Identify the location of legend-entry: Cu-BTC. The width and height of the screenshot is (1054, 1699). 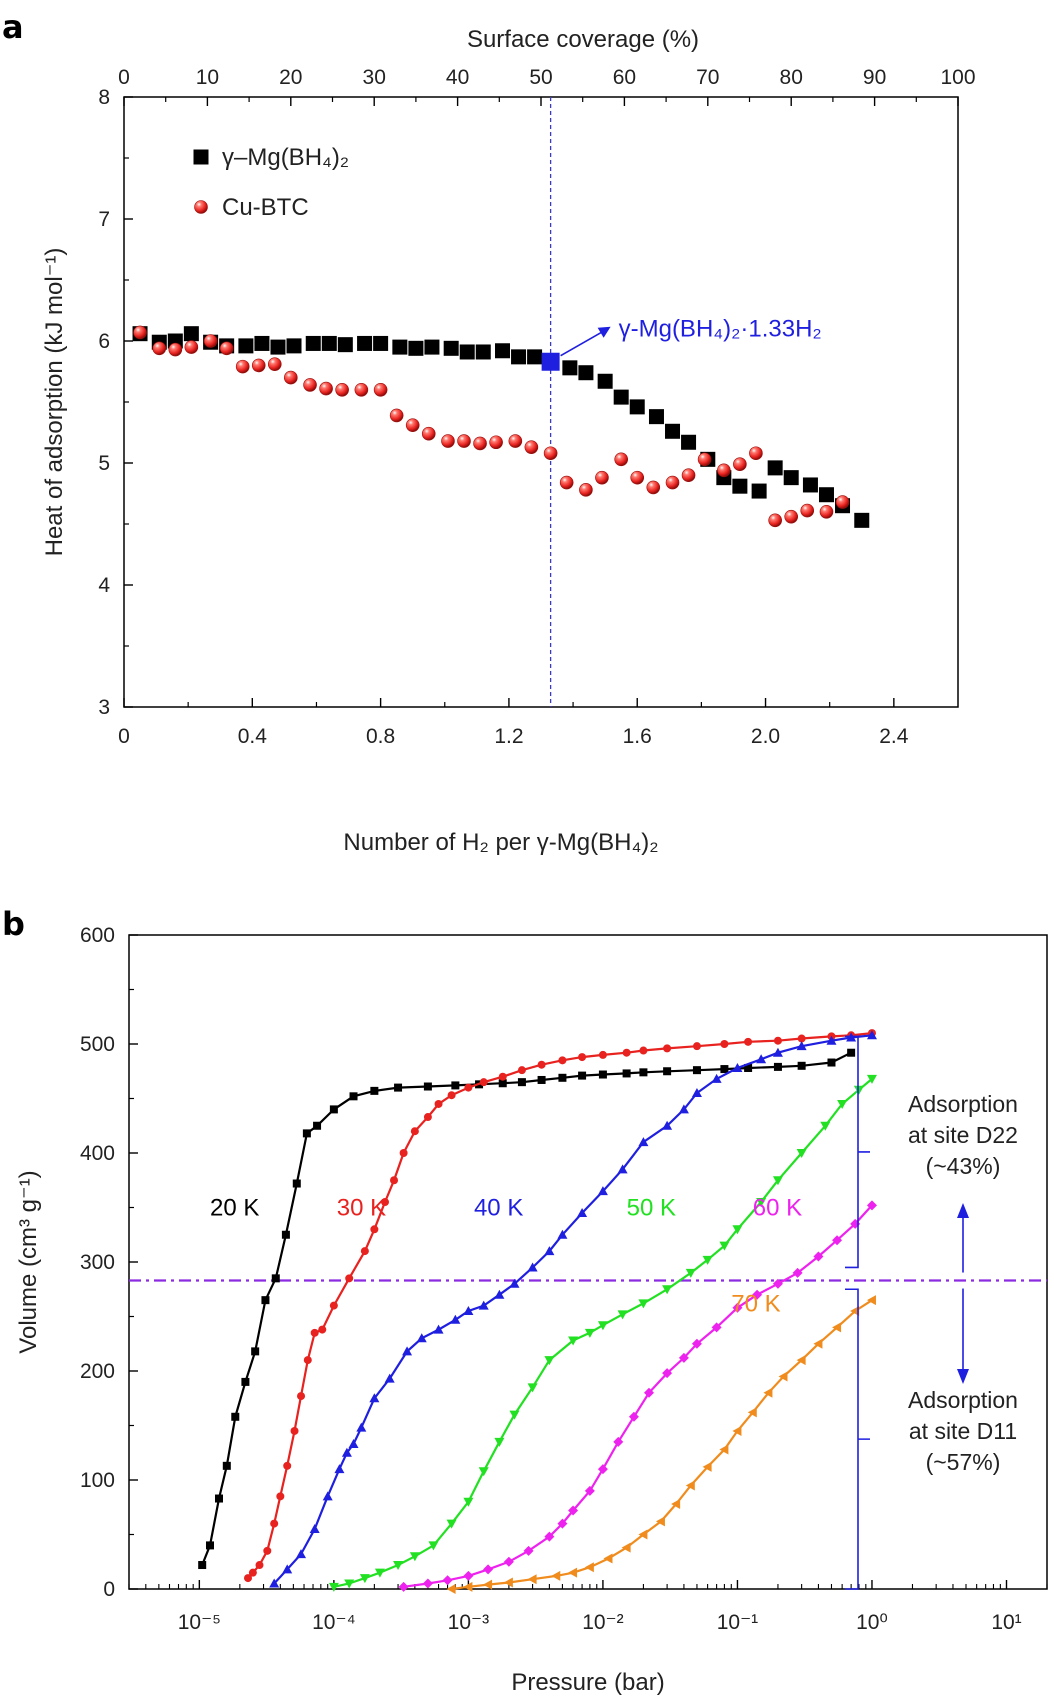
(251, 207).